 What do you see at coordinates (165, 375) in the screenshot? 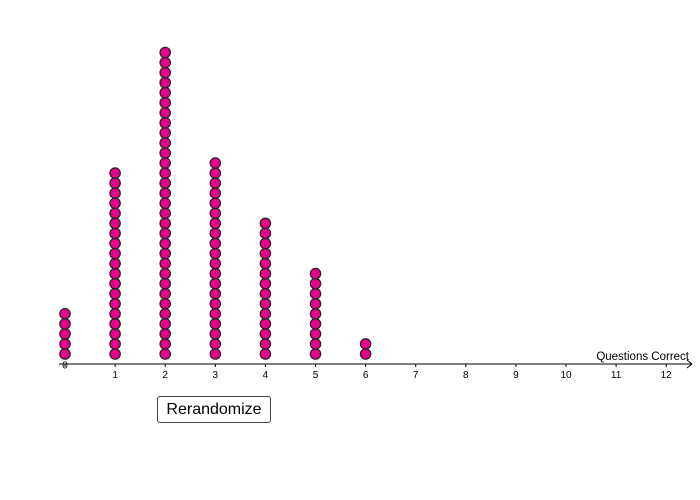
I see `x-tick-label-2: 2` at bounding box center [165, 375].